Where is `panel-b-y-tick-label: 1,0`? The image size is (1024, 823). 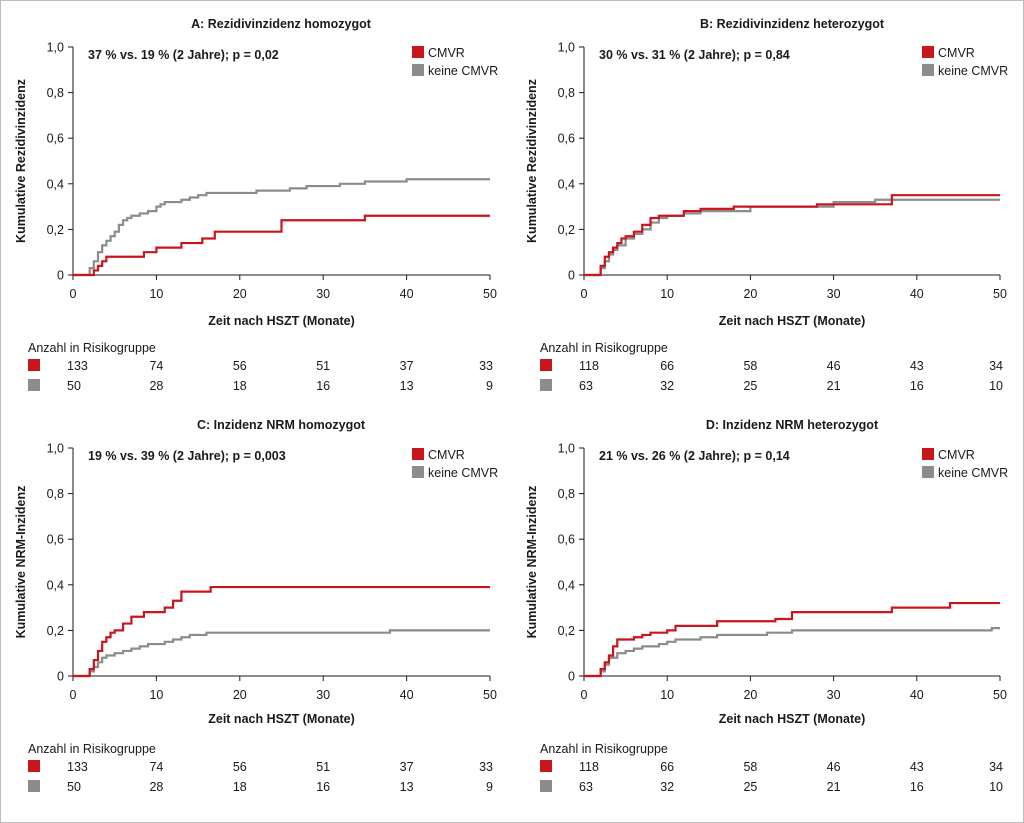
panel-b-y-tick-label: 1,0 is located at coordinates (566, 48).